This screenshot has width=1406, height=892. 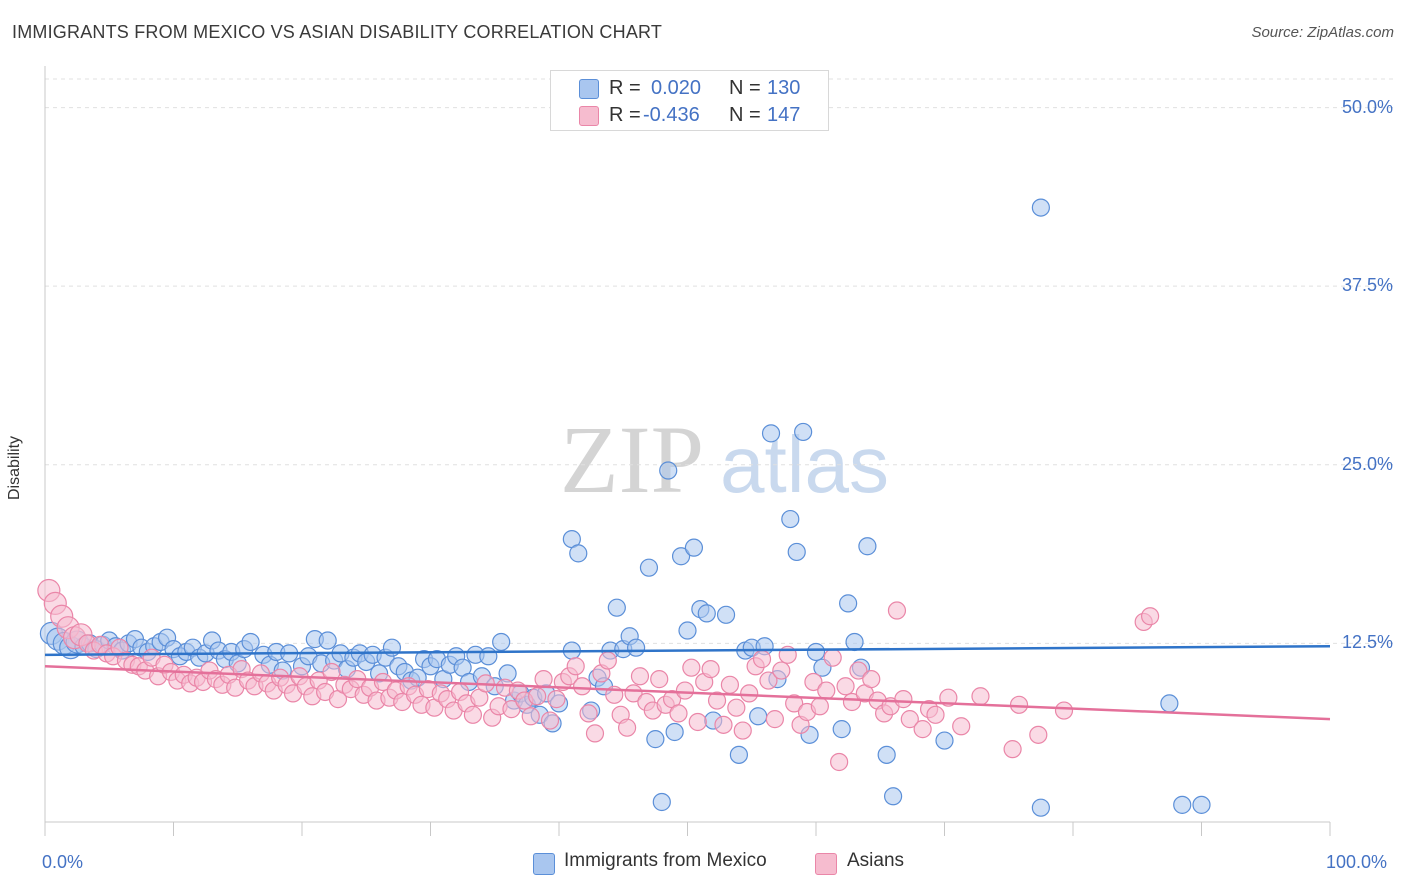 I want to click on x-tick-label-min: 0.0%, so click(x=63, y=862).